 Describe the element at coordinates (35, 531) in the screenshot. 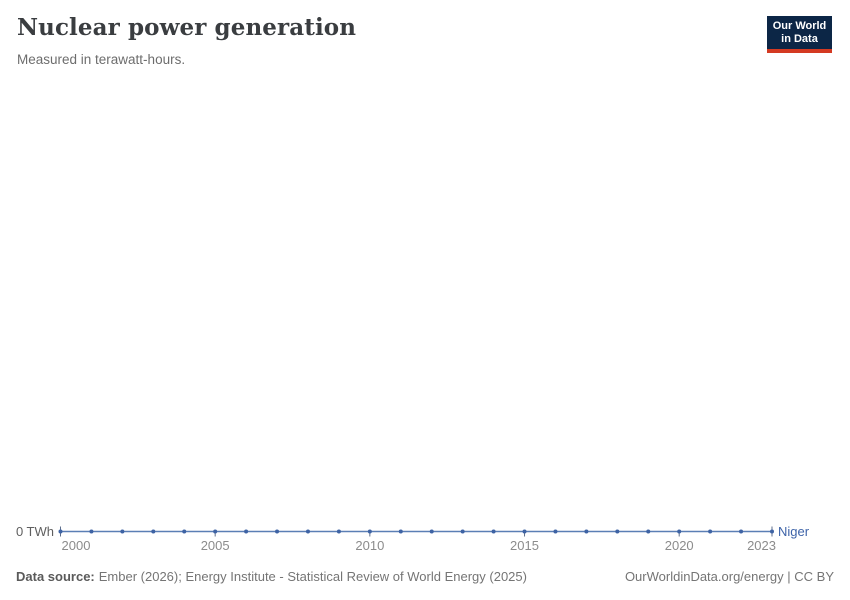

I see `y-axis-tick-label: 0 TWh` at that location.